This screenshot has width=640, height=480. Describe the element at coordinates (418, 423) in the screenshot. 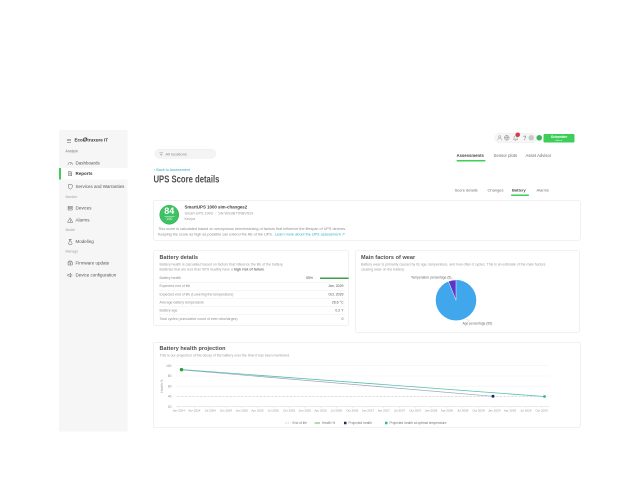

I see `svg-text:Projected health at optimal te: Projected health at optimal temperature` at that location.